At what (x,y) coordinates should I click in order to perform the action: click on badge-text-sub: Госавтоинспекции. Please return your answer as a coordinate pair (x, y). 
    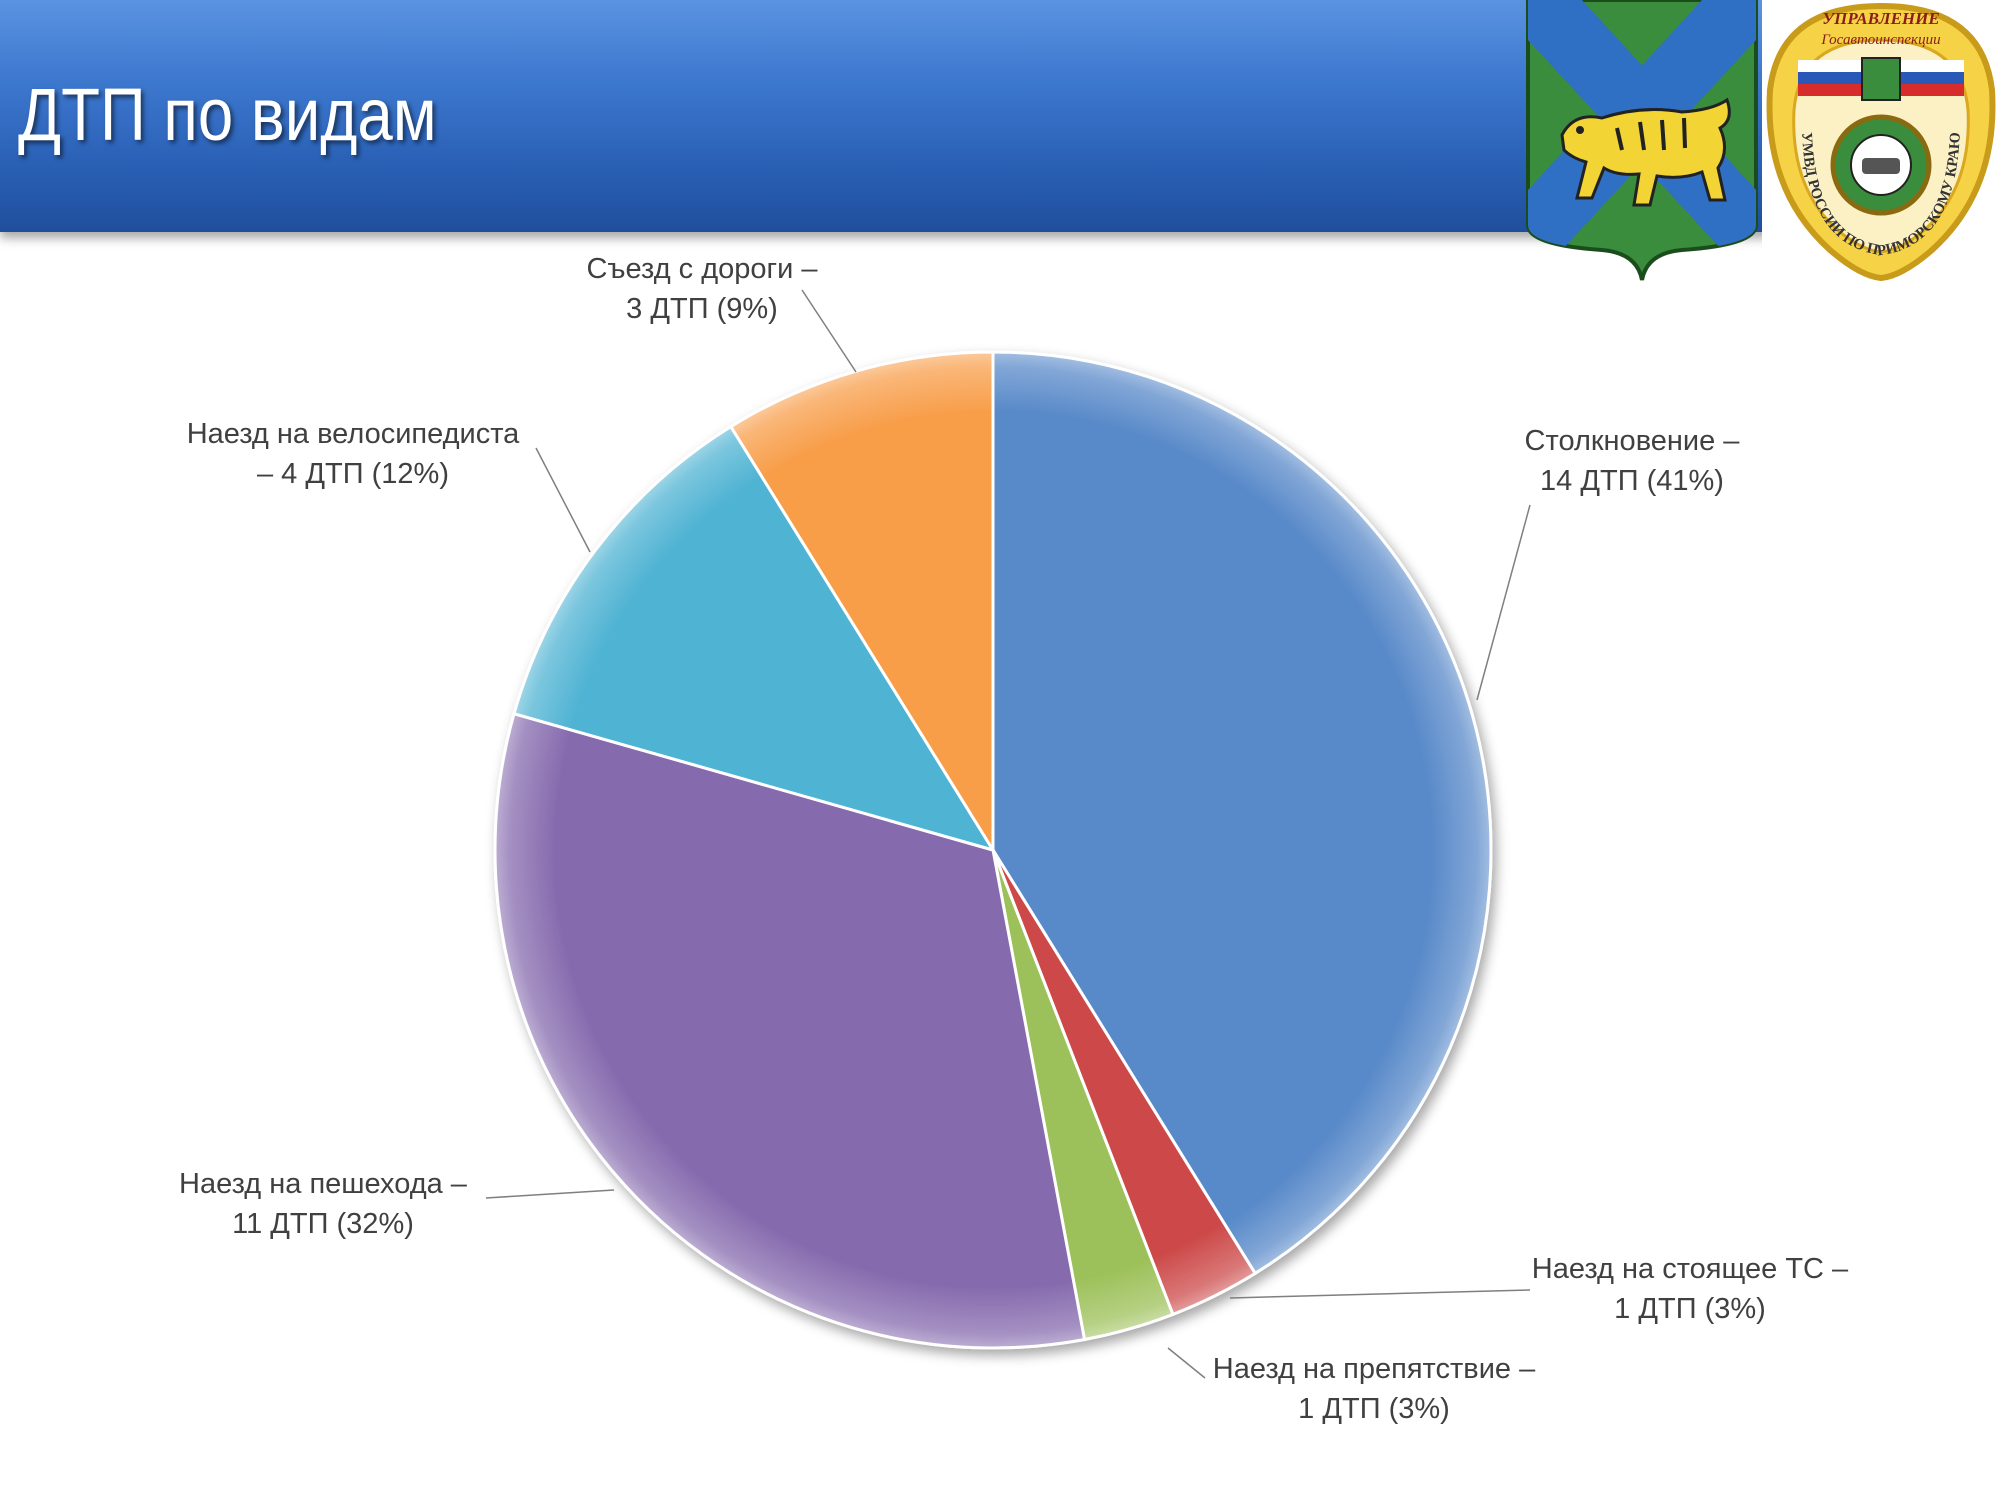
    Looking at the image, I should click on (1880, 40).